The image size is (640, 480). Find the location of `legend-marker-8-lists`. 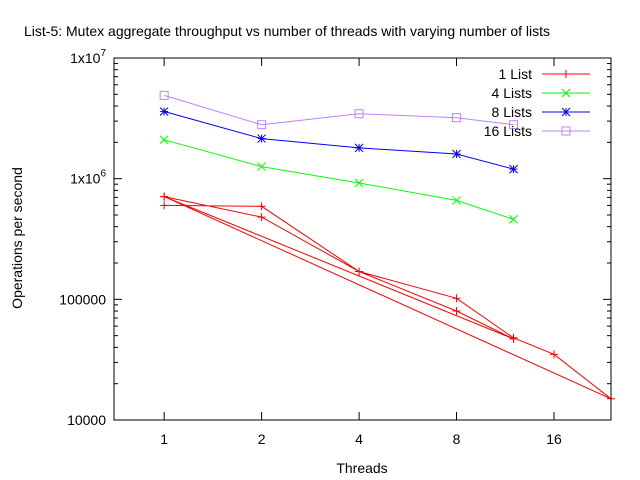

legend-marker-8-lists is located at coordinates (566, 112).